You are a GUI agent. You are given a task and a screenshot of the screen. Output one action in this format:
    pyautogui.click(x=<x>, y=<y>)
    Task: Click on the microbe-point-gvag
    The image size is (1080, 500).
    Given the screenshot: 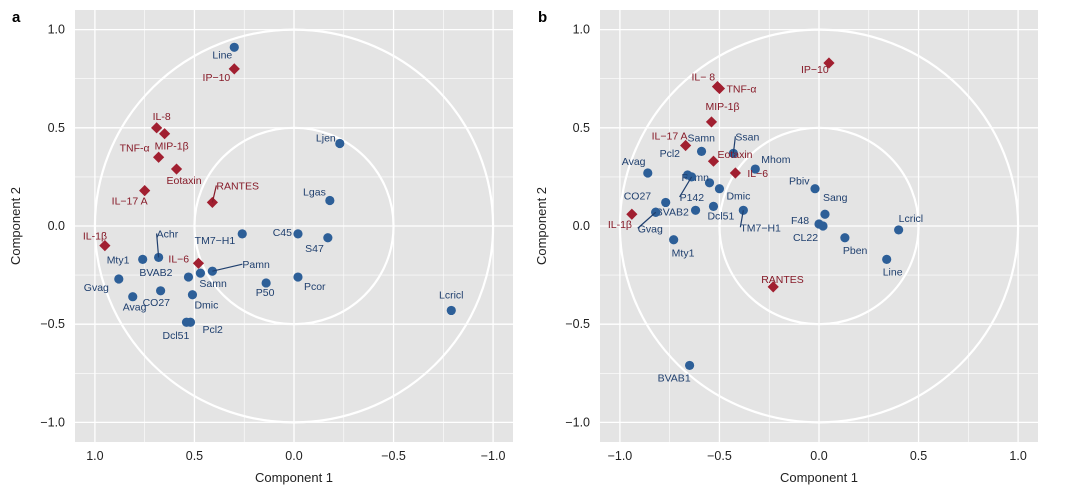 What is the action you would take?
    pyautogui.click(x=119, y=279)
    